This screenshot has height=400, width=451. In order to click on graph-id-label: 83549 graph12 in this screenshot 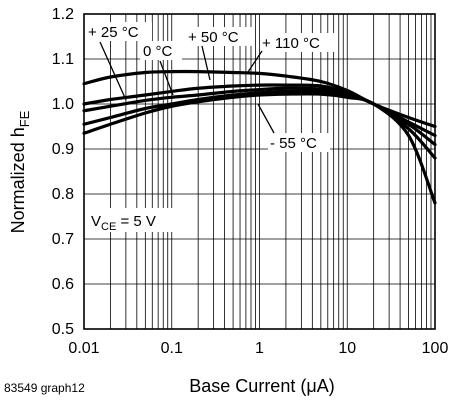, I will do `click(44, 388)`.